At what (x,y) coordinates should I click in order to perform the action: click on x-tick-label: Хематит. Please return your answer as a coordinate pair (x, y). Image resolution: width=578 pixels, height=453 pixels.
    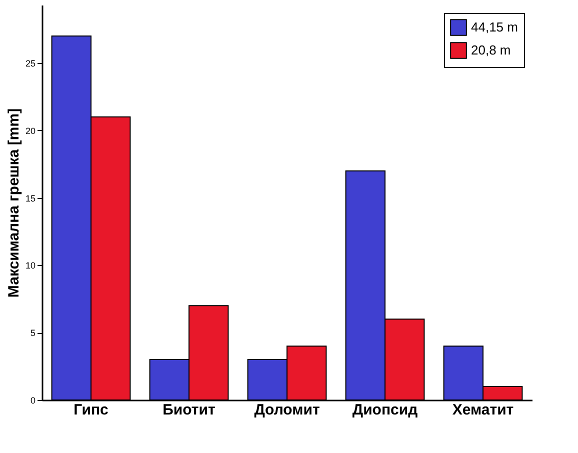
    Looking at the image, I should click on (483, 410).